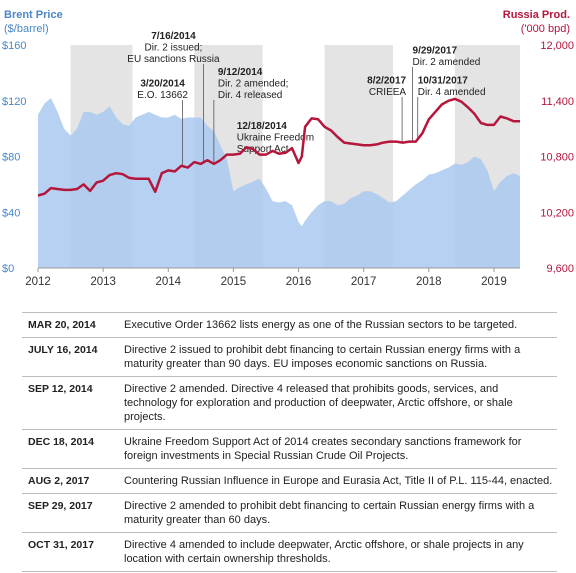 The width and height of the screenshot is (576, 573). What do you see at coordinates (173, 59) in the screenshot?
I see `annotation-1-line-2: EU sanctions Russia` at bounding box center [173, 59].